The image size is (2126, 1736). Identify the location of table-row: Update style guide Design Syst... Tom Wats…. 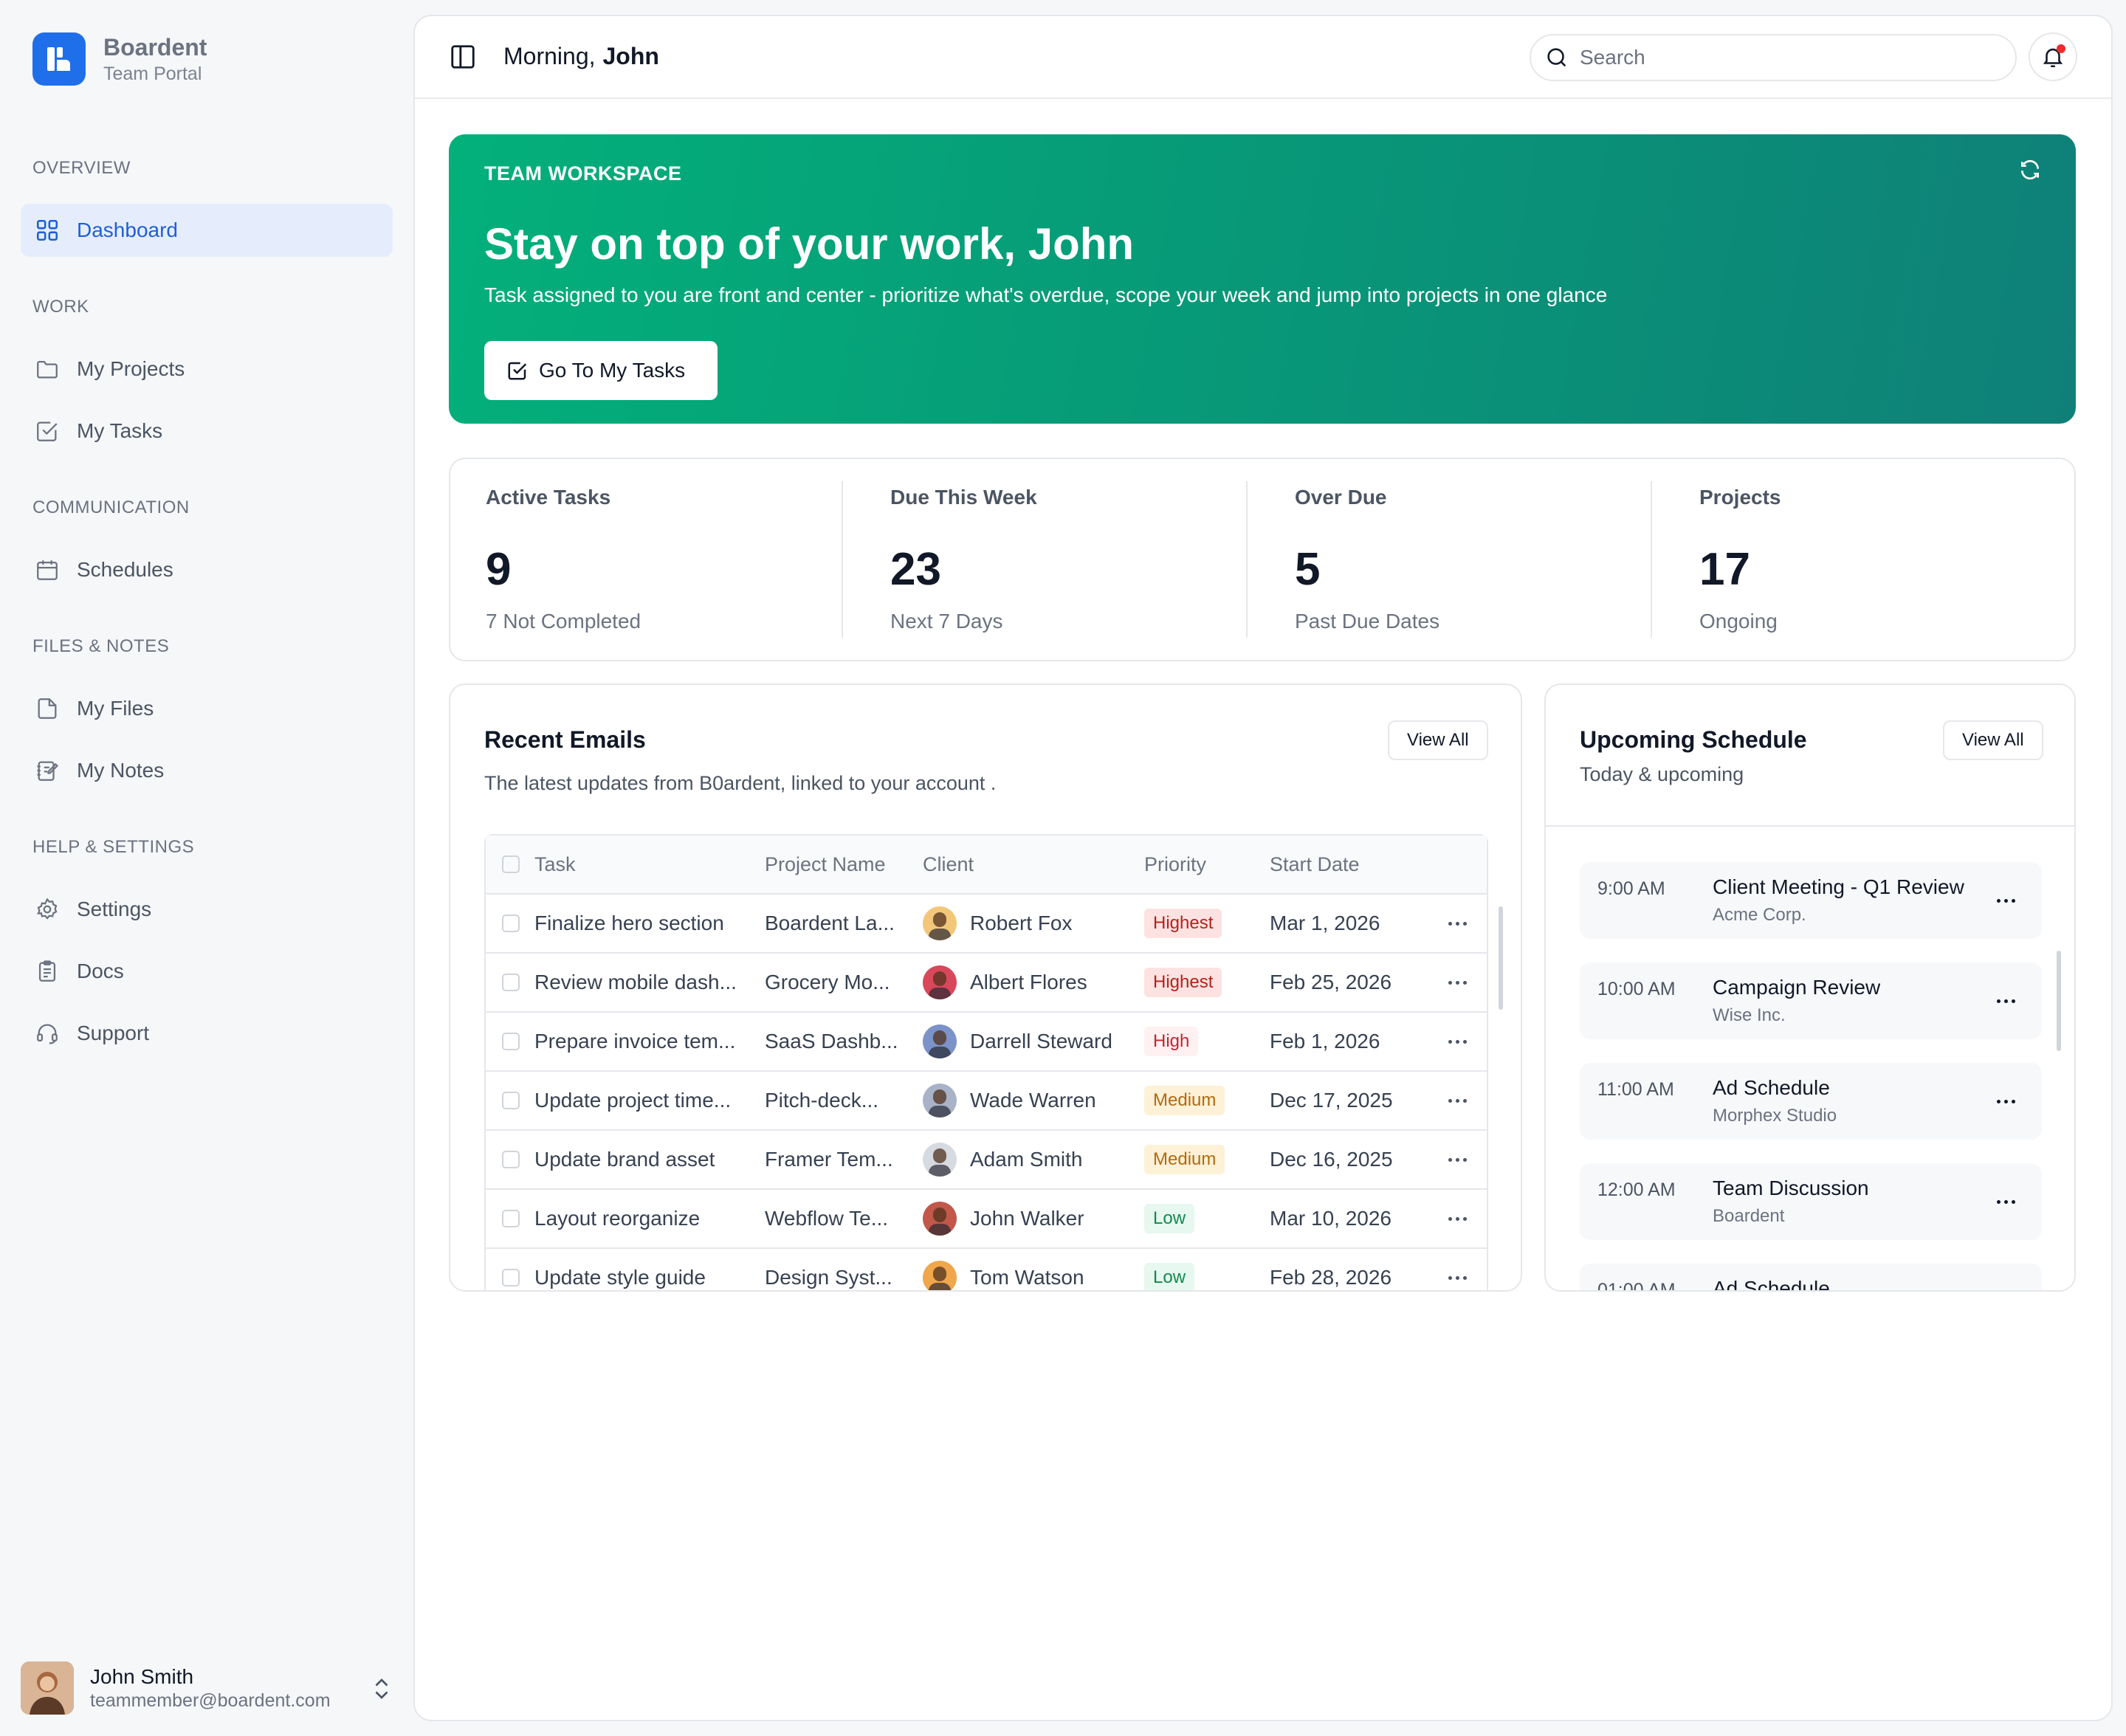
(987, 1269).